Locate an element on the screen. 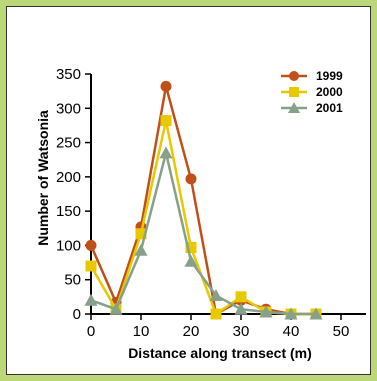 The height and width of the screenshot is (381, 377). y-tick-label-50: 50 is located at coordinates (72, 280).